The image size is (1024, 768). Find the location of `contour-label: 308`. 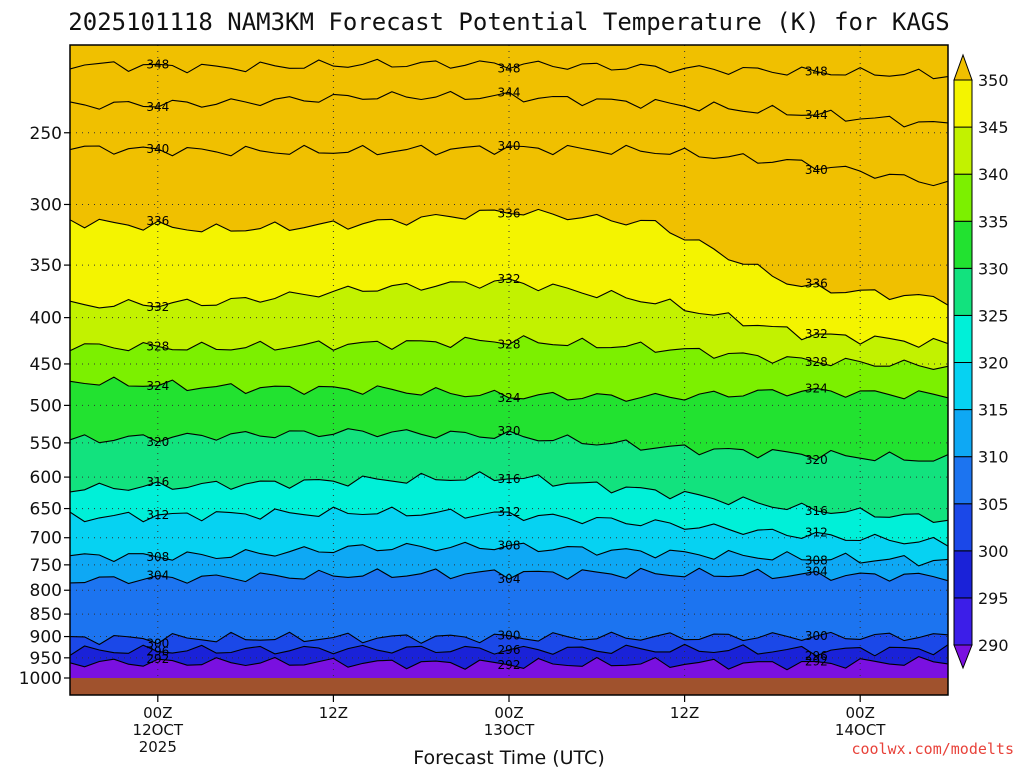

contour-label: 308 is located at coordinates (509, 545).